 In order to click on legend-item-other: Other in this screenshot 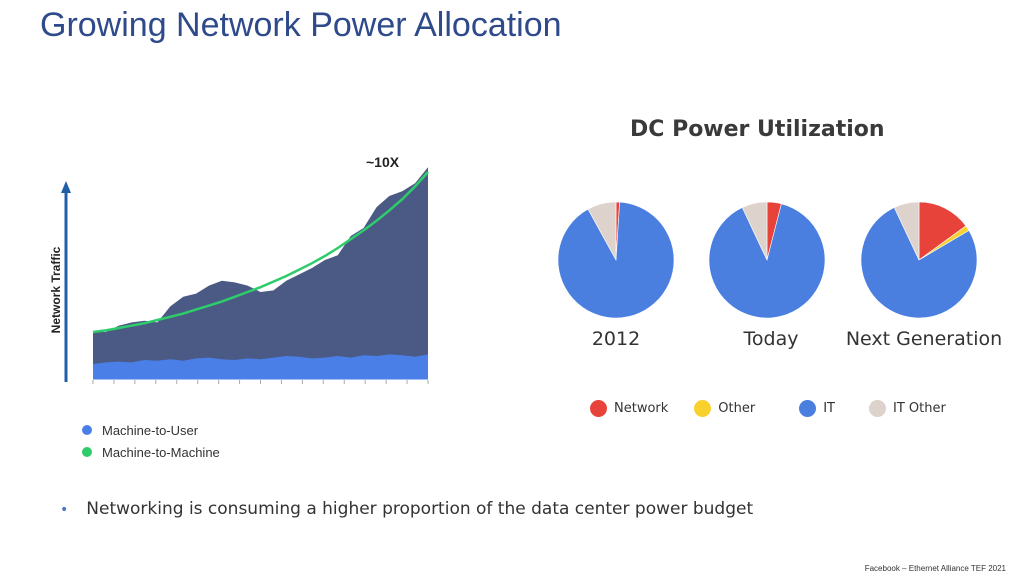, I will do `click(724, 408)`.